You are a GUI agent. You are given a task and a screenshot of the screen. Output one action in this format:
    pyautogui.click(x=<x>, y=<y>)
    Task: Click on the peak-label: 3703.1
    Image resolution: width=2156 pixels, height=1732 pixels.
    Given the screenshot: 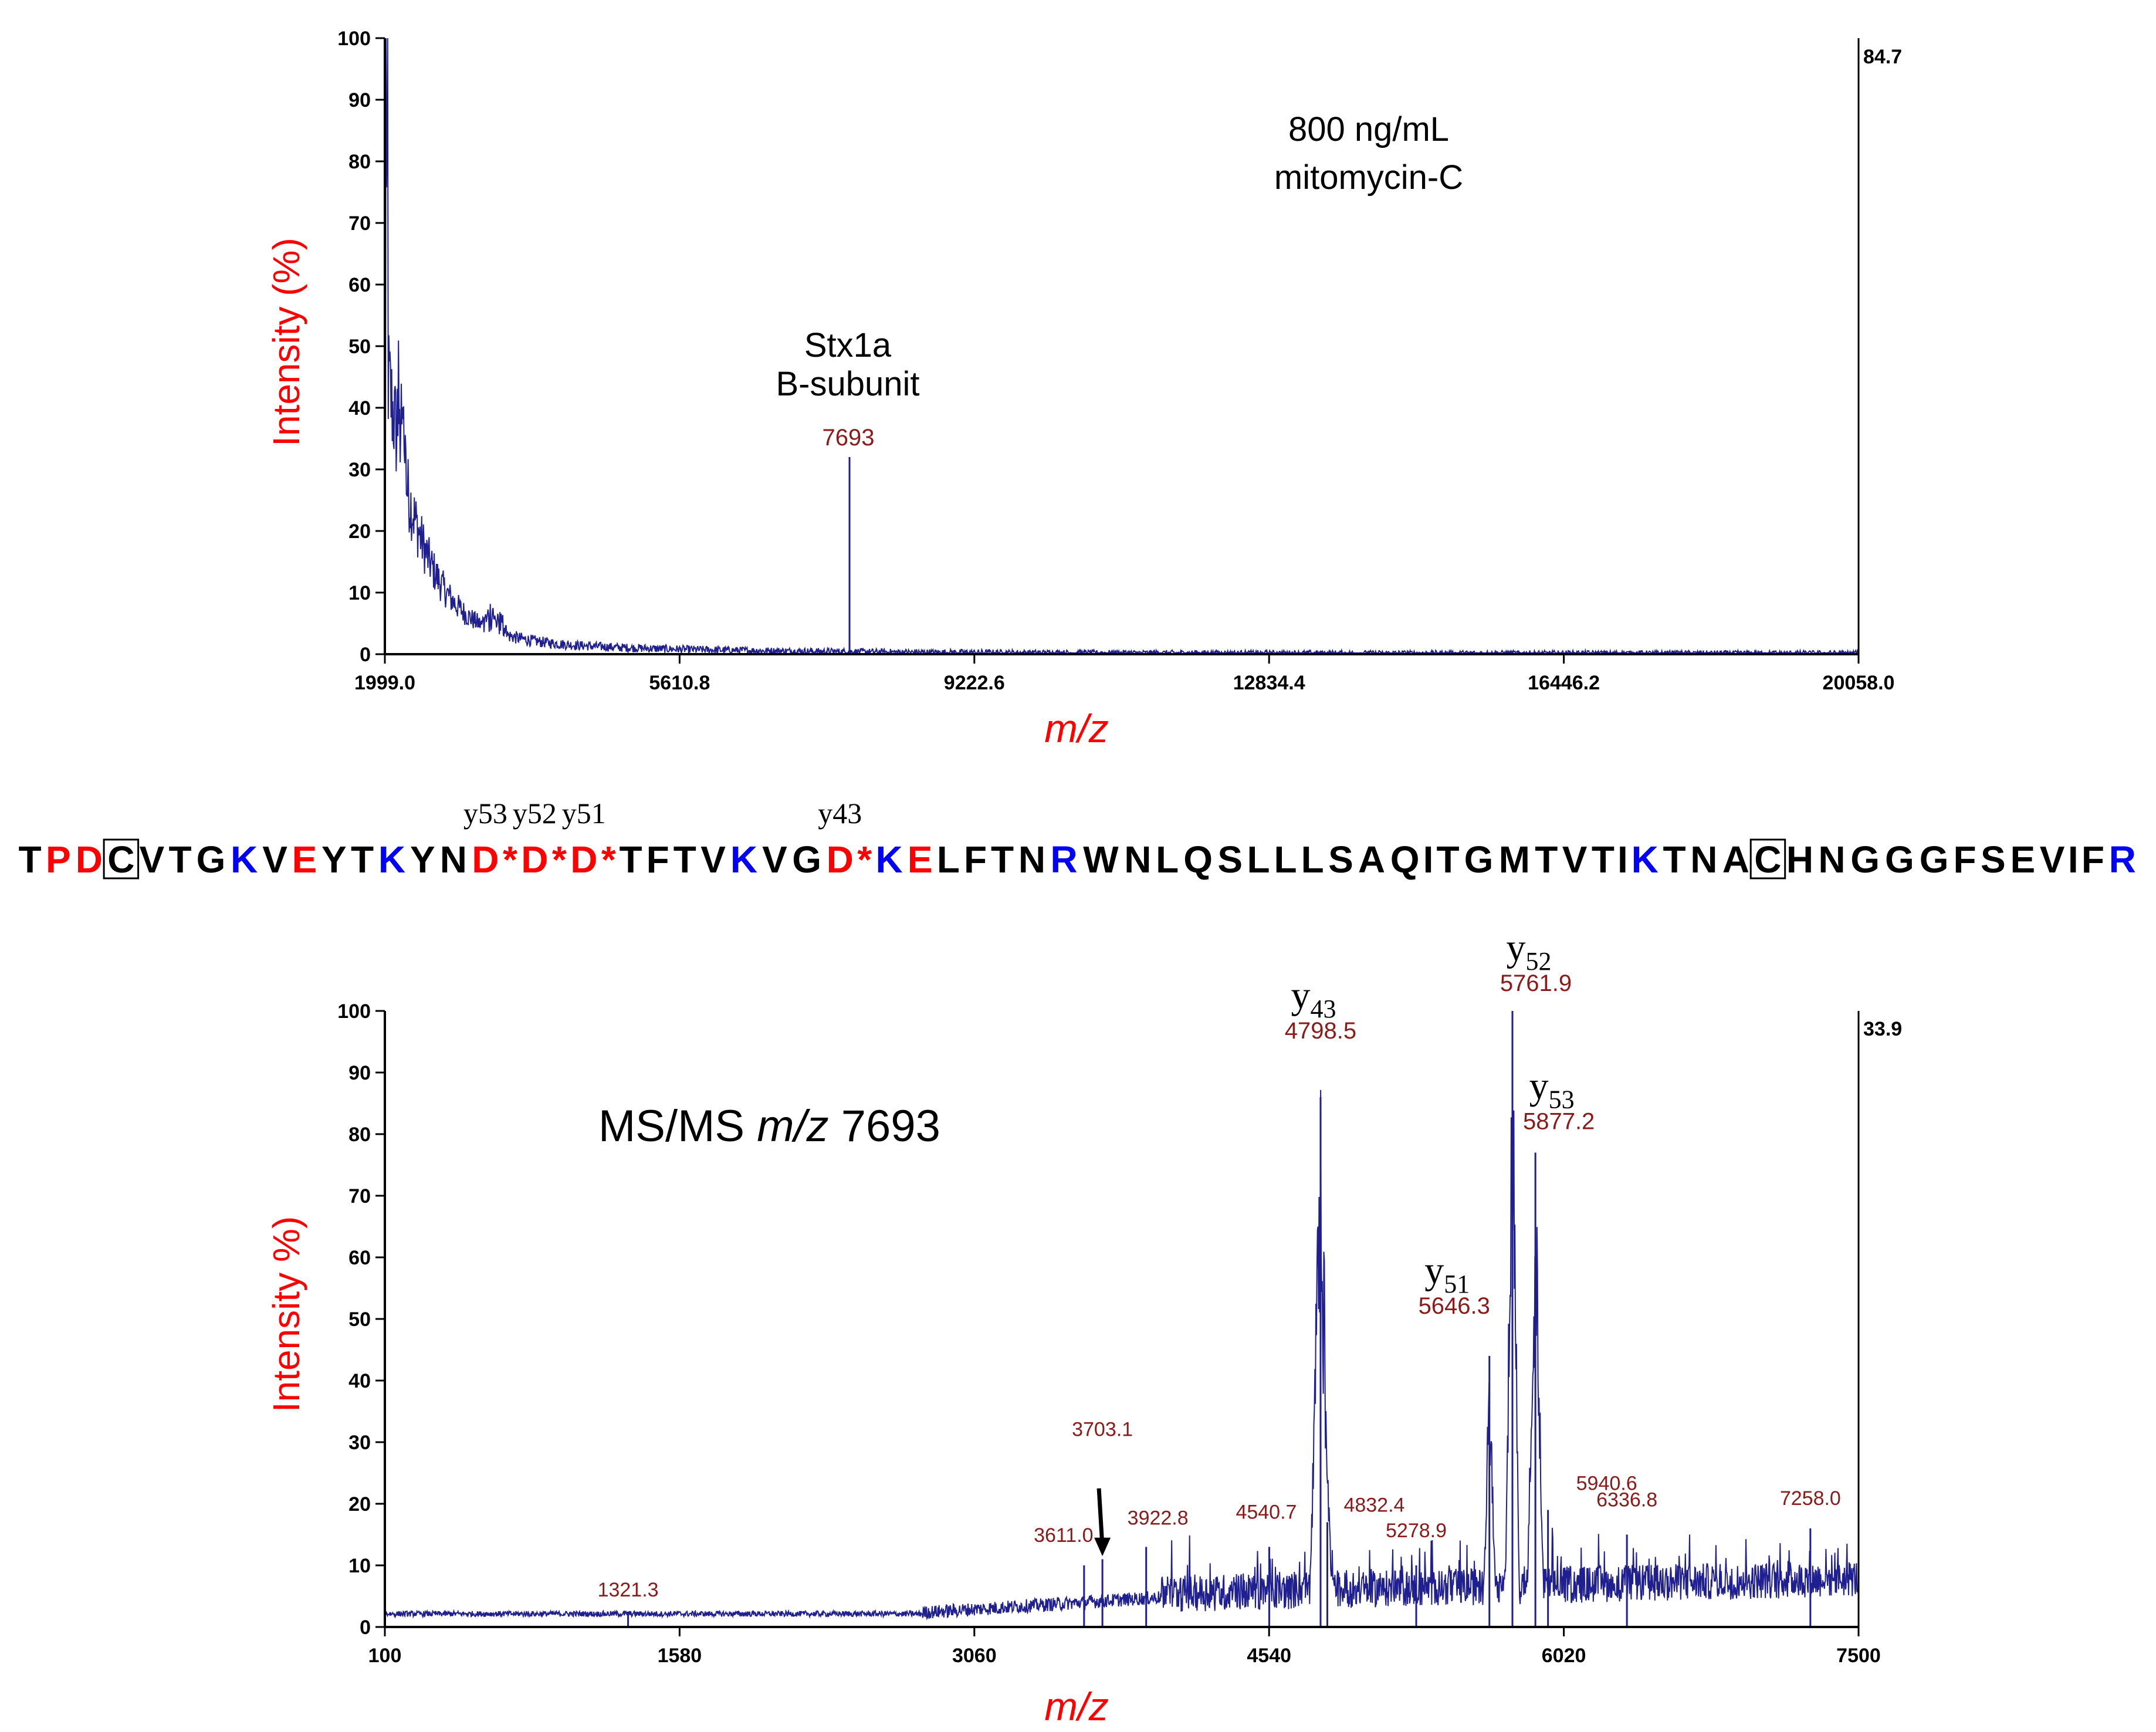 What is the action you would take?
    pyautogui.click(x=1102, y=1430)
    